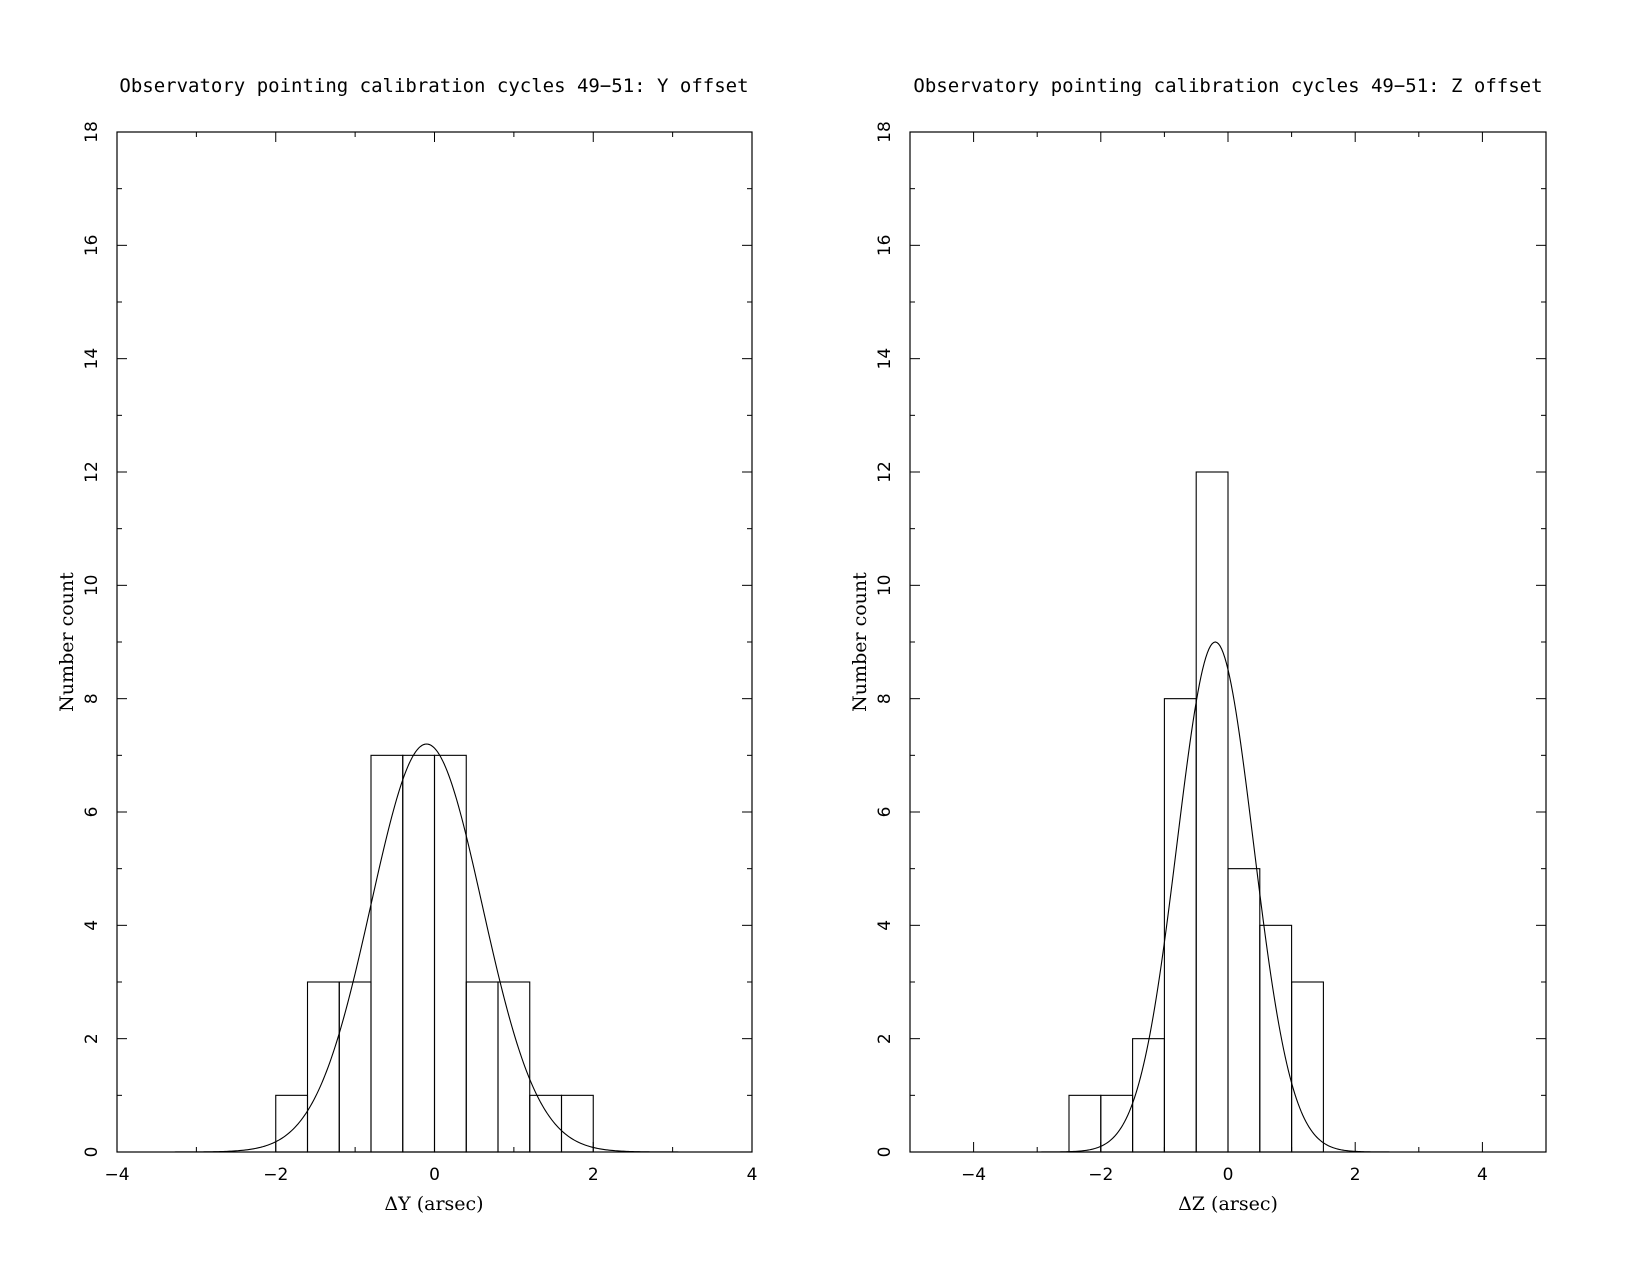 The width and height of the screenshot is (1651, 1275). What do you see at coordinates (433, 1204) in the screenshot?
I see `x-axis-label: ΔY (arsec)` at bounding box center [433, 1204].